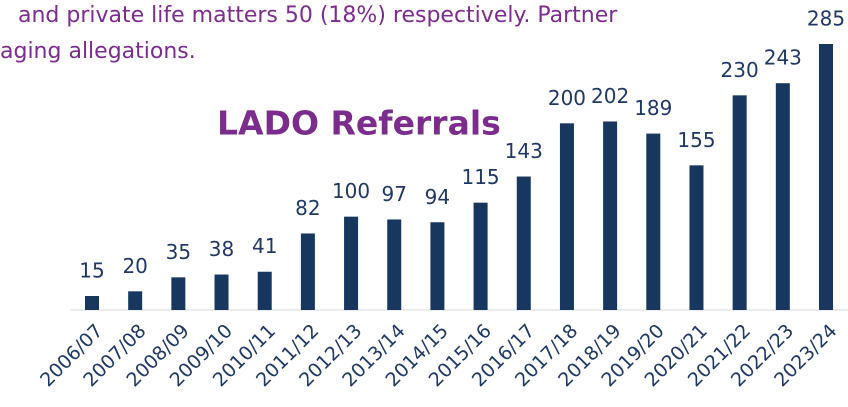 This screenshot has width=848, height=407. What do you see at coordinates (480, 177) in the screenshot?
I see `value-label: 115` at bounding box center [480, 177].